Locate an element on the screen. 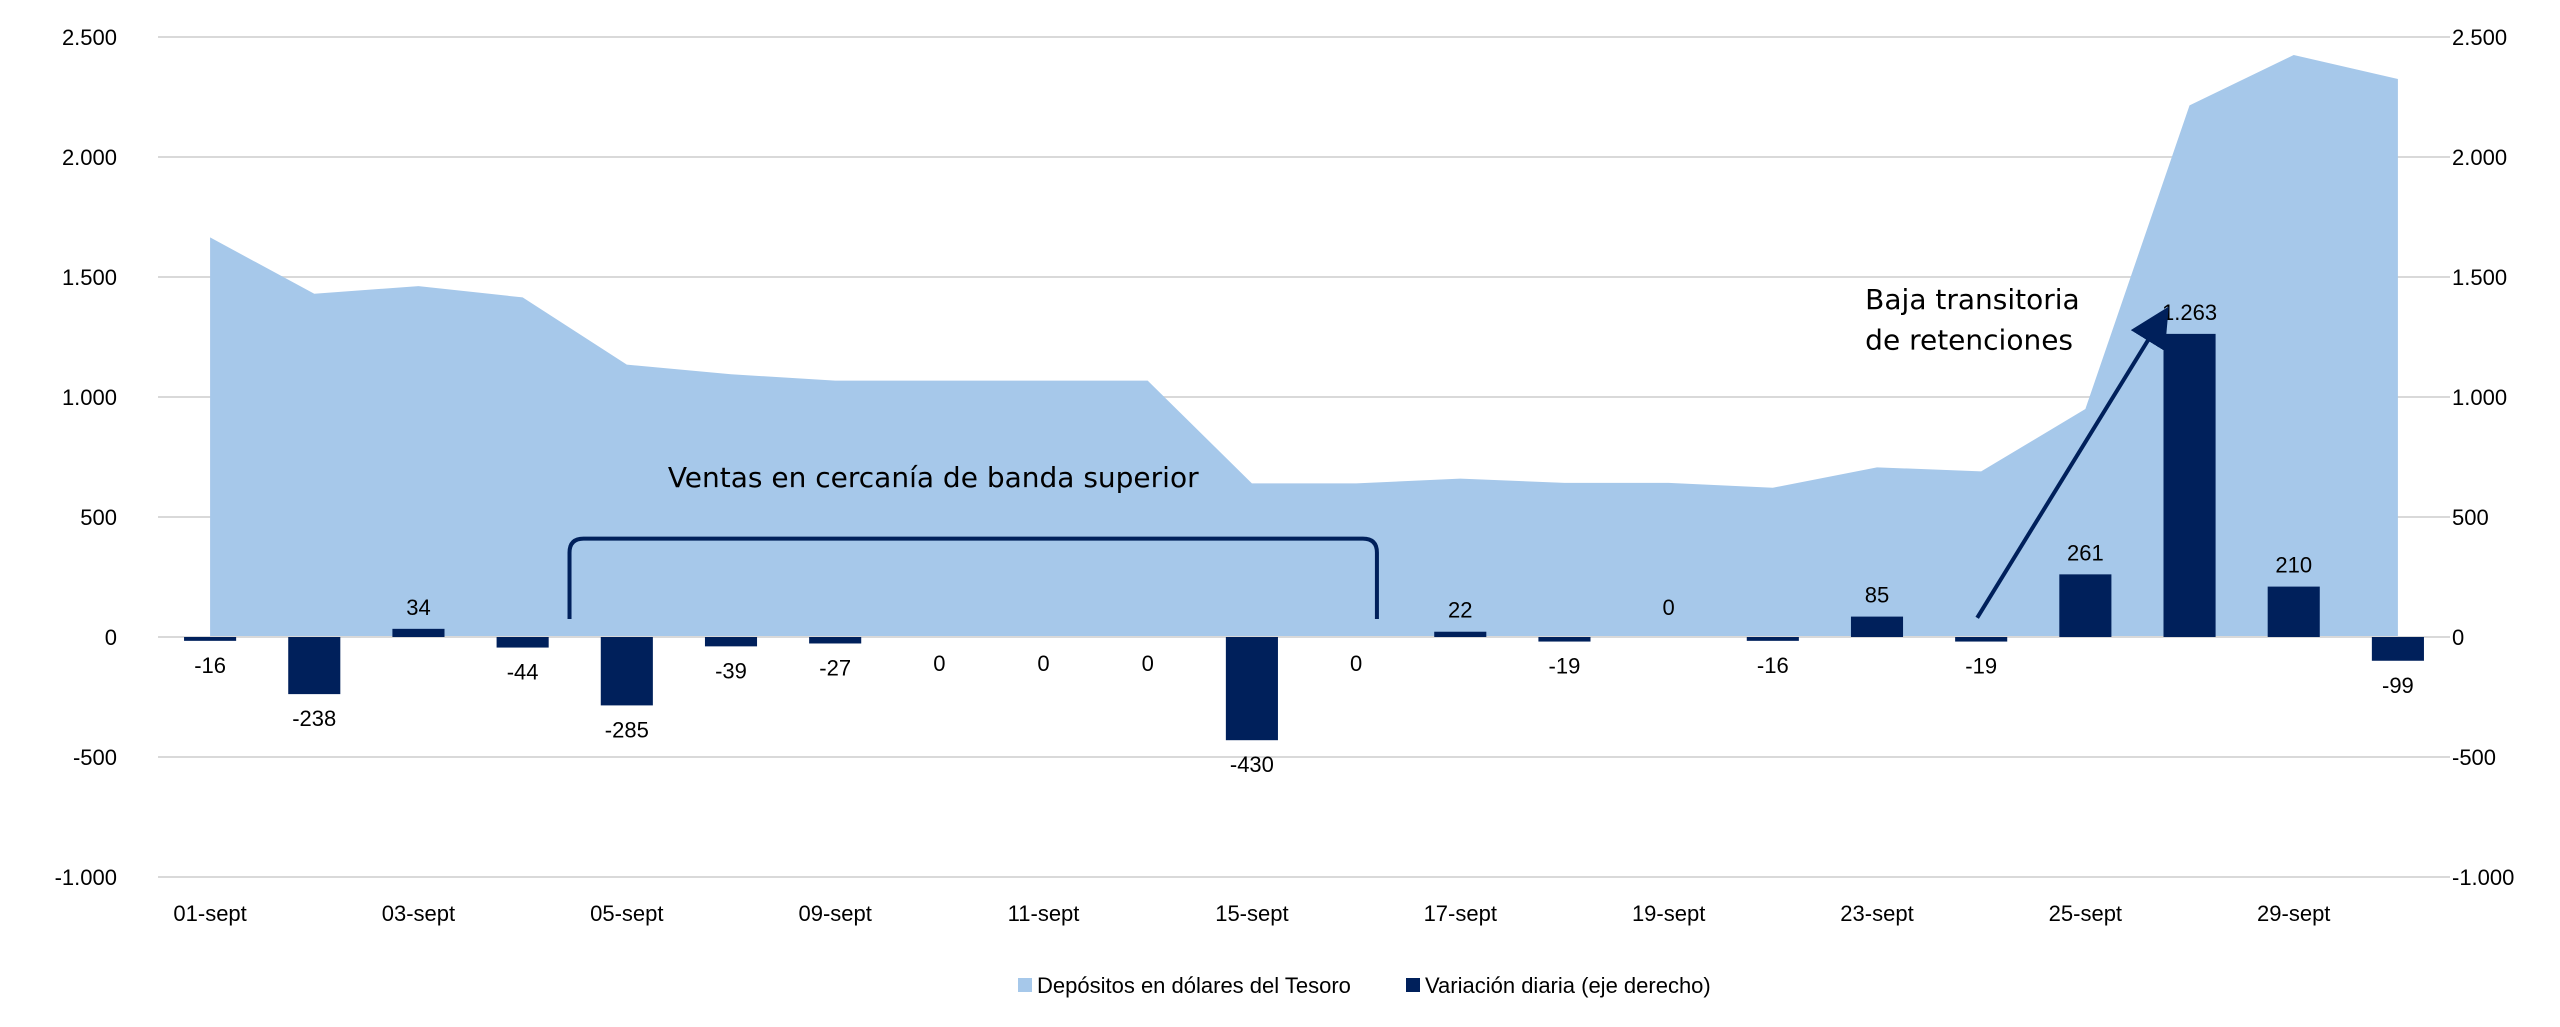 Image resolution: width=2560 pixels, height=1027 pixels. bracket-annotation-text: Ventas en cercanía de banda superior is located at coordinates (933, 477).